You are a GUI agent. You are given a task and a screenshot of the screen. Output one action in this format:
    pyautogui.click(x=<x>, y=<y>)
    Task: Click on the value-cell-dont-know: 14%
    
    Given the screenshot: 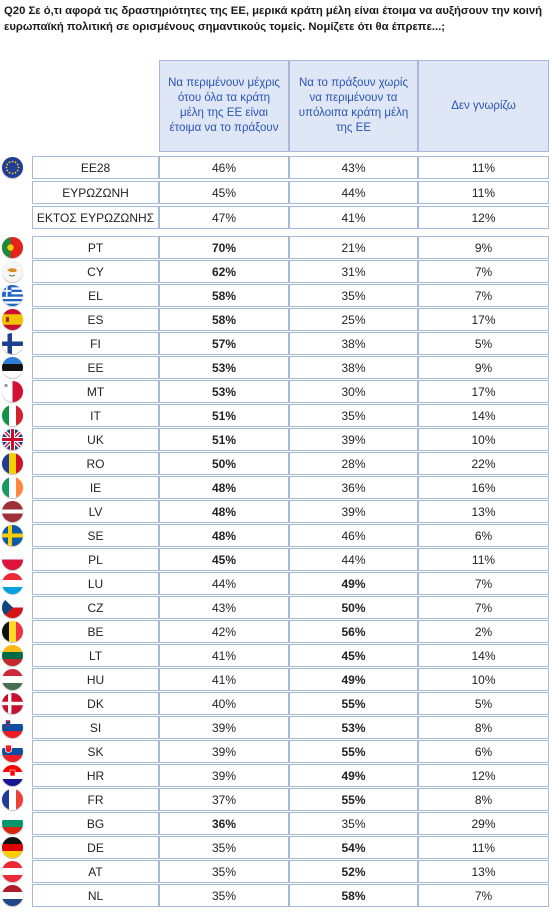 What is the action you would take?
    pyautogui.click(x=483, y=415)
    